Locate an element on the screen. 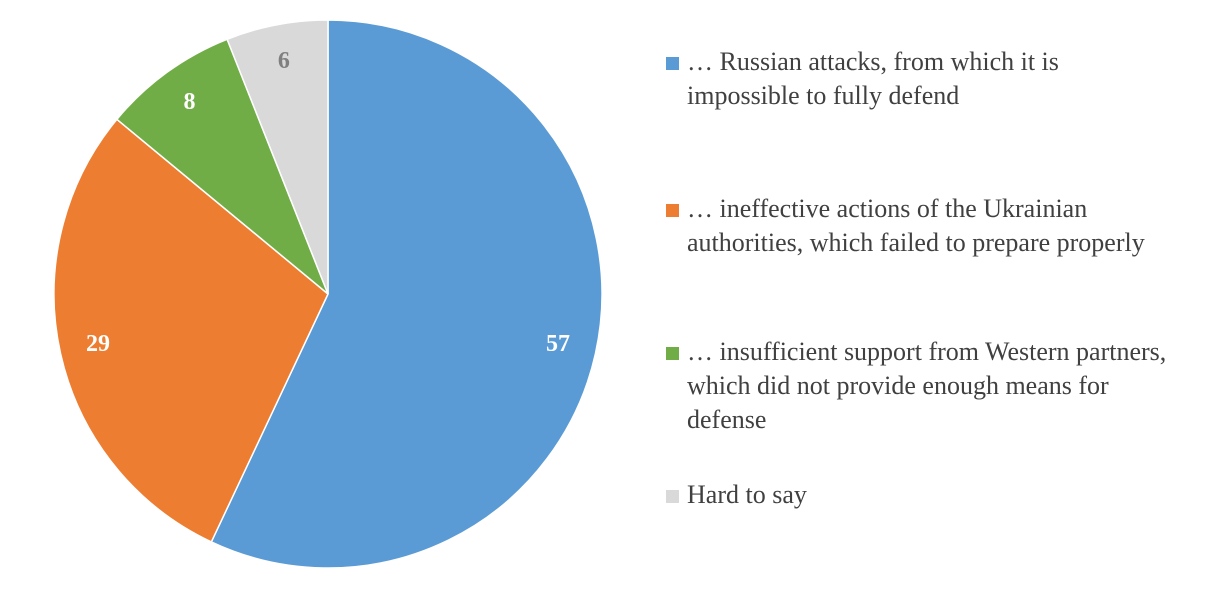  data-label-insufficient-support: 8 is located at coordinates (189, 102).